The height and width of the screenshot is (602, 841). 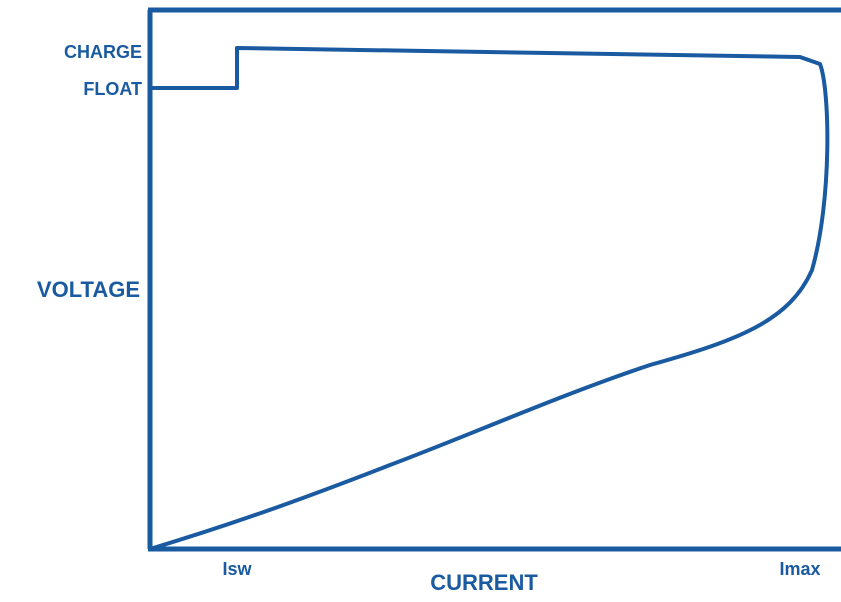 What do you see at coordinates (112, 89) in the screenshot?
I see `y-tick-float: FLOAT` at bounding box center [112, 89].